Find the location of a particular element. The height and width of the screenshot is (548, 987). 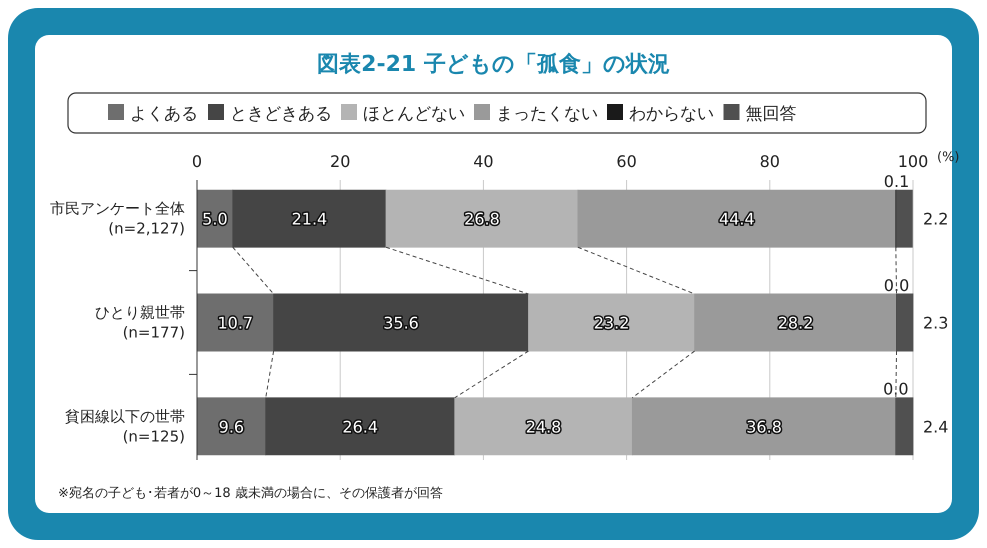

data-label: 28.2 is located at coordinates (796, 323).